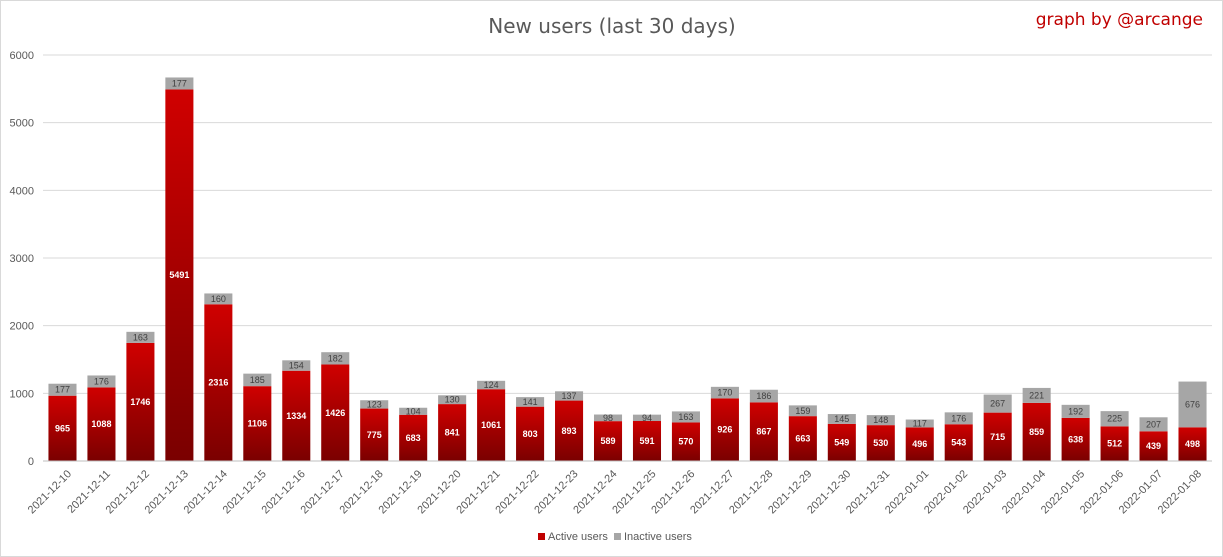  I want to click on data-label-inactive: 192, so click(1075, 411).